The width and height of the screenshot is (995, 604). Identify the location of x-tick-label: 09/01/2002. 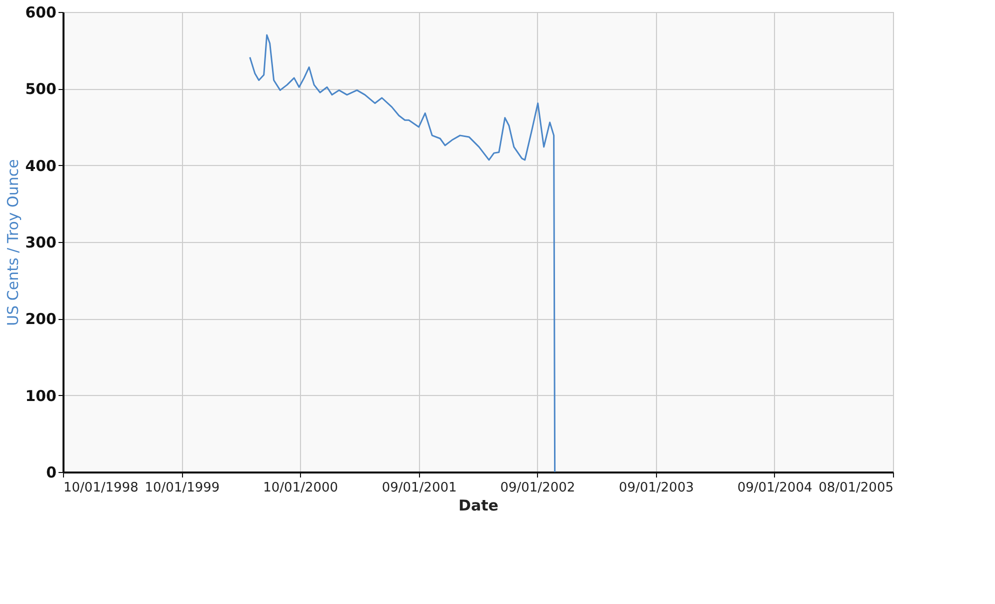
(538, 488).